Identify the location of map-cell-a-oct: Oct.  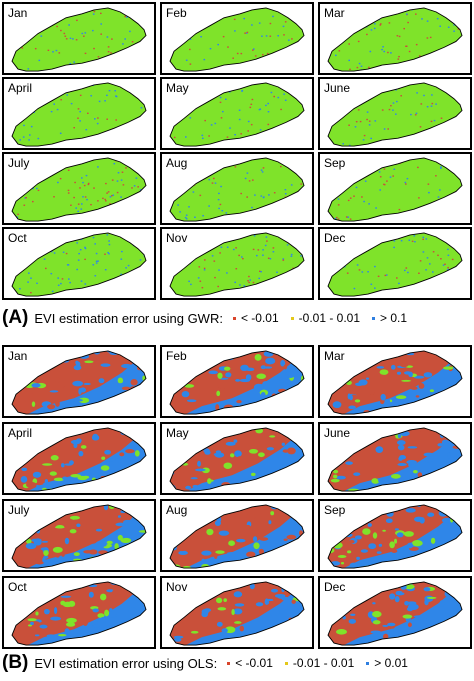
(79, 263).